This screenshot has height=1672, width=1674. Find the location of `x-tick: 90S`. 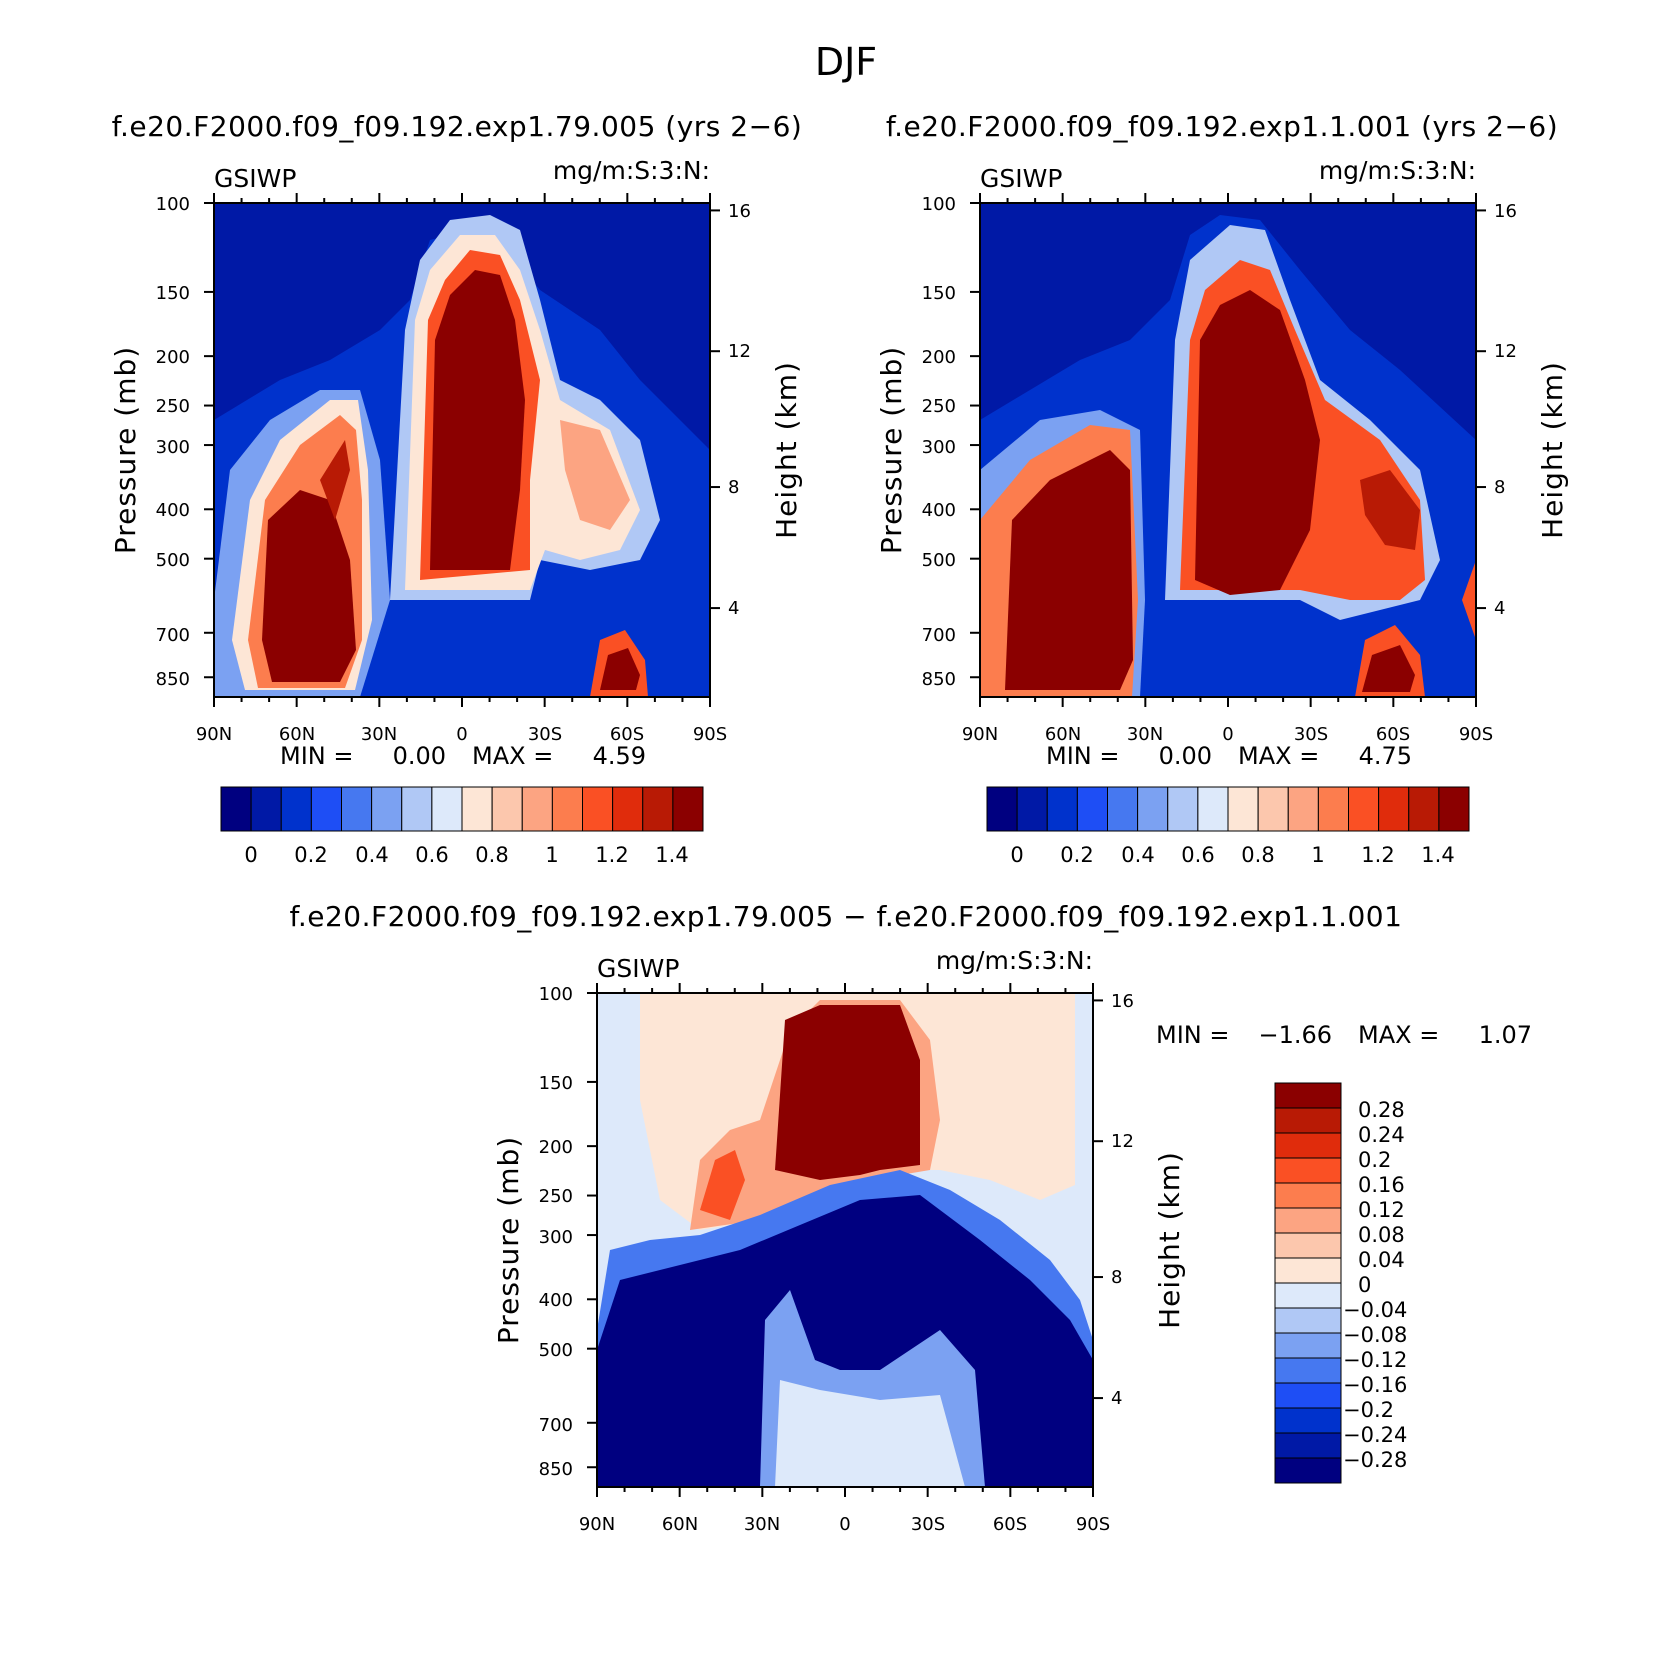

x-tick: 90S is located at coordinates (1476, 734).